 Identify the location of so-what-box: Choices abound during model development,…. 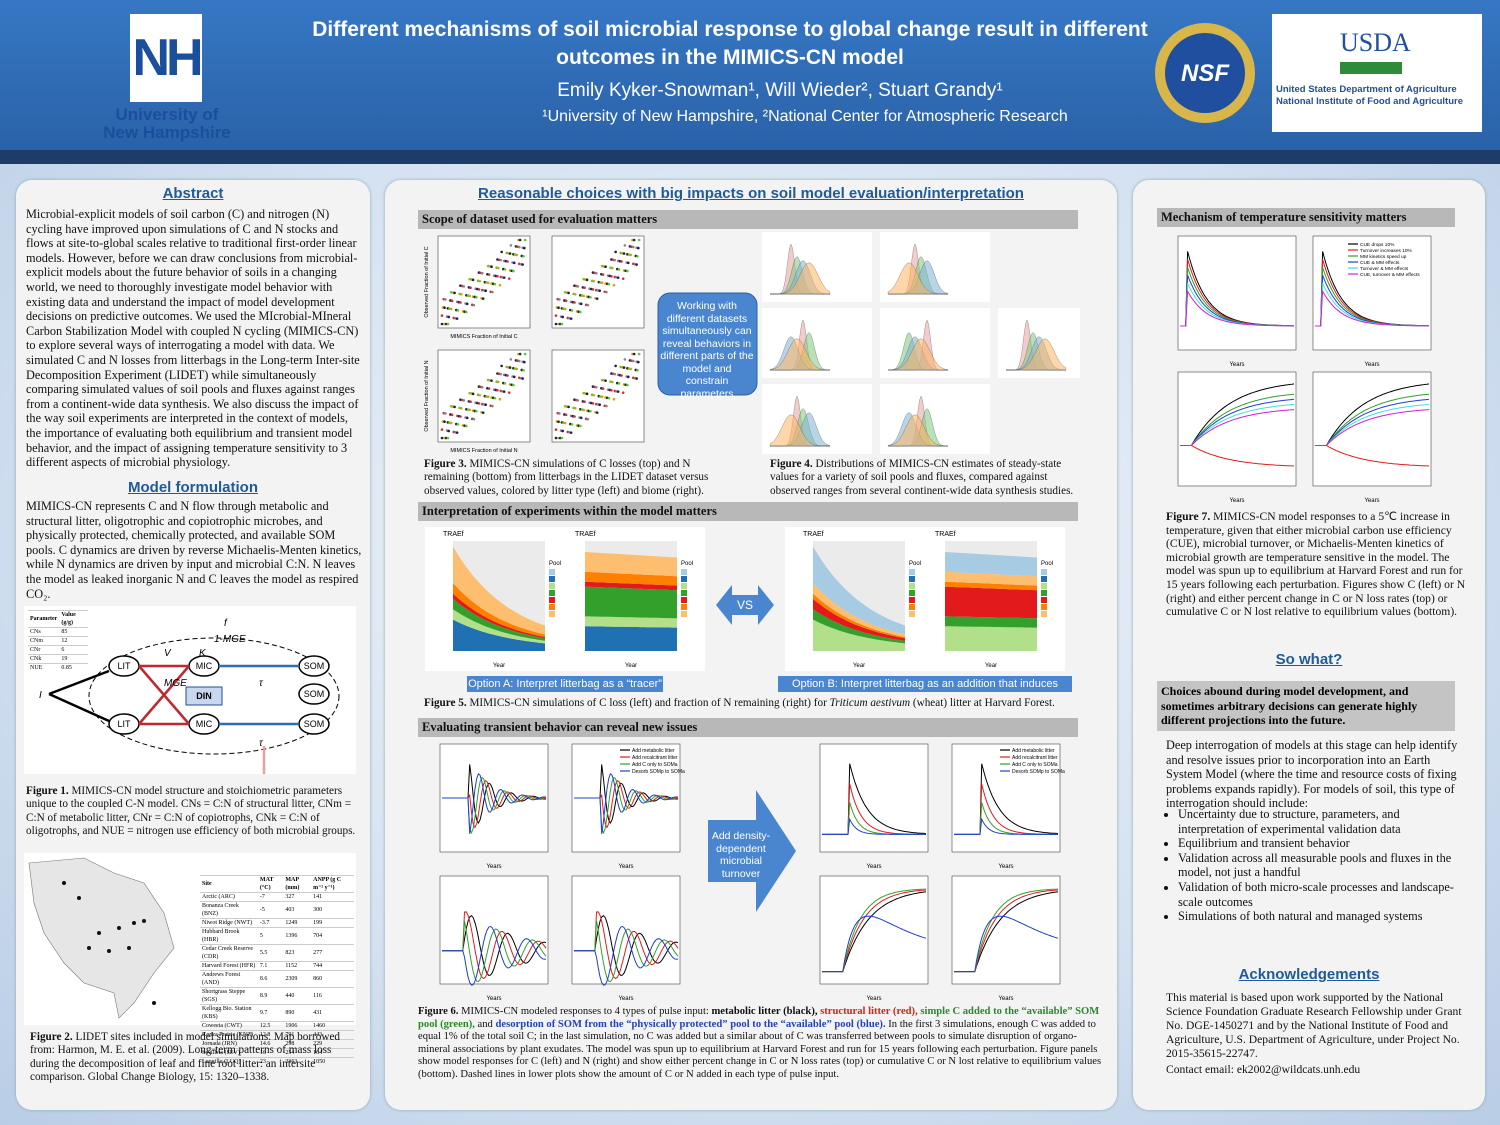
(1306, 706).